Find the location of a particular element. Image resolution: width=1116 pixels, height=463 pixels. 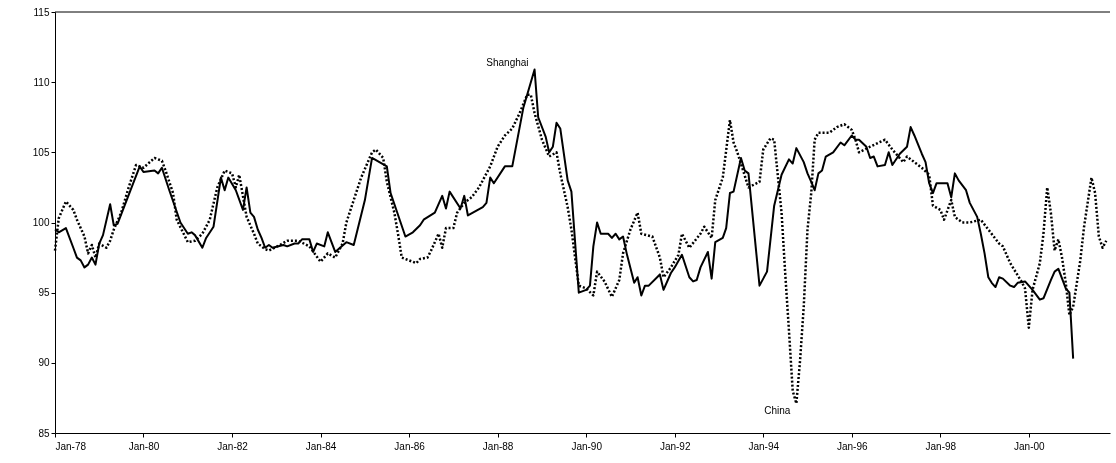

x-tick-label: Jan-92 is located at coordinates (675, 446).